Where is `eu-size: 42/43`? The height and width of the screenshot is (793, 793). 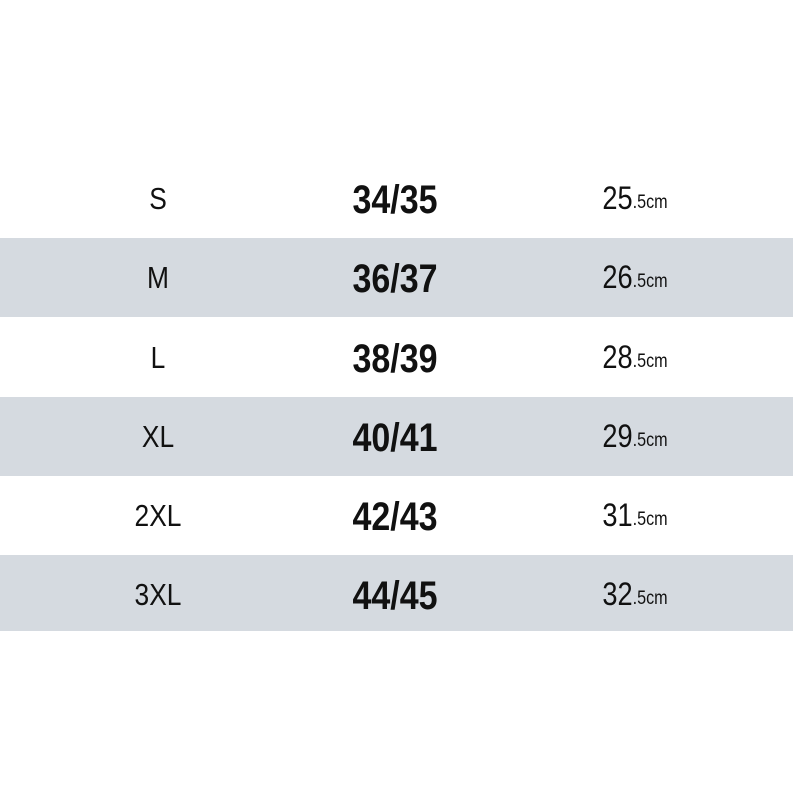 eu-size: 42/43 is located at coordinates (395, 517).